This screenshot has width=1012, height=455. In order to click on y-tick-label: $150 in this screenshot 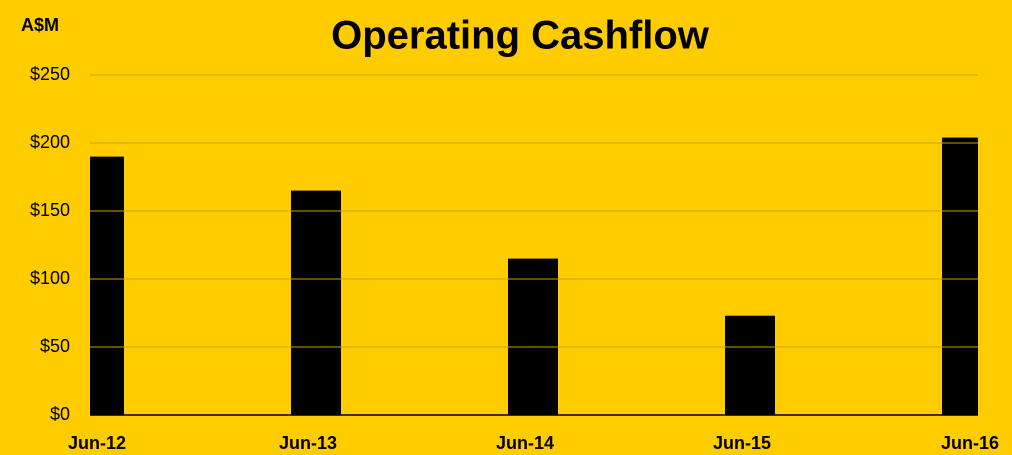, I will do `click(50, 210)`.